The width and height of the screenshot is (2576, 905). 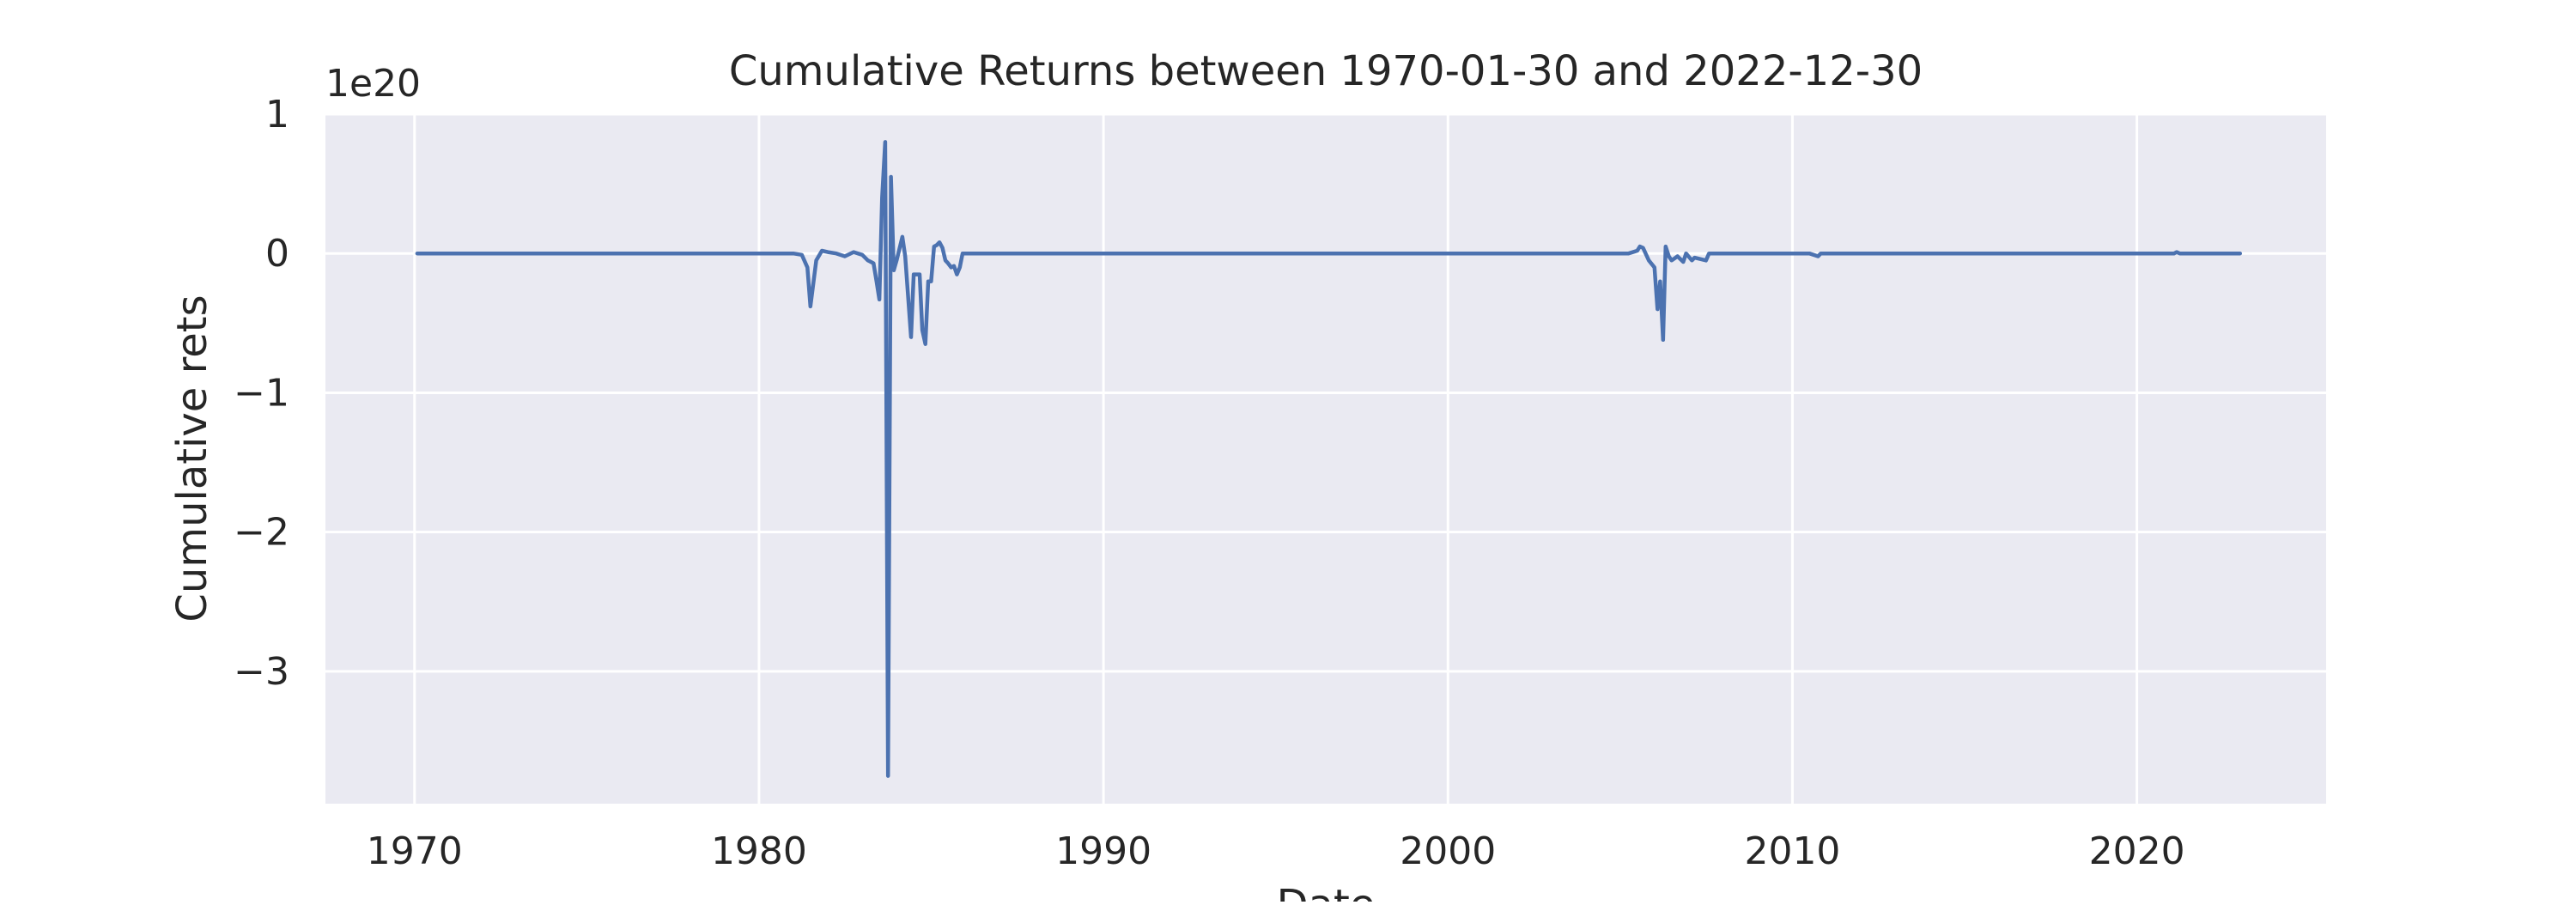 I want to click on y-axis-label: Cumulative rets, so click(x=192, y=458).